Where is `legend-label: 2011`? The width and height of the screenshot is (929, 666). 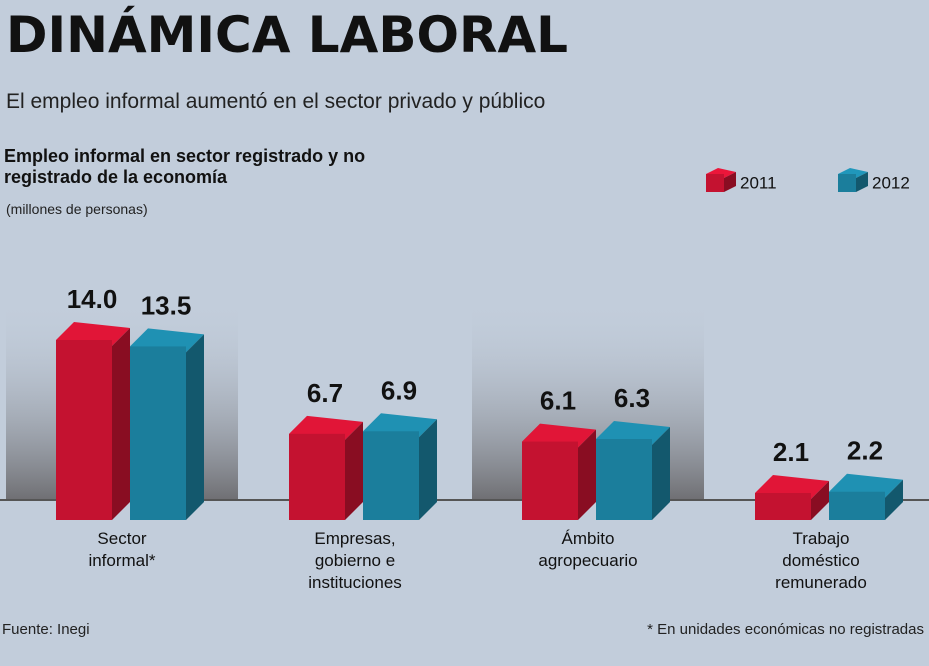 legend-label: 2011 is located at coordinates (758, 182).